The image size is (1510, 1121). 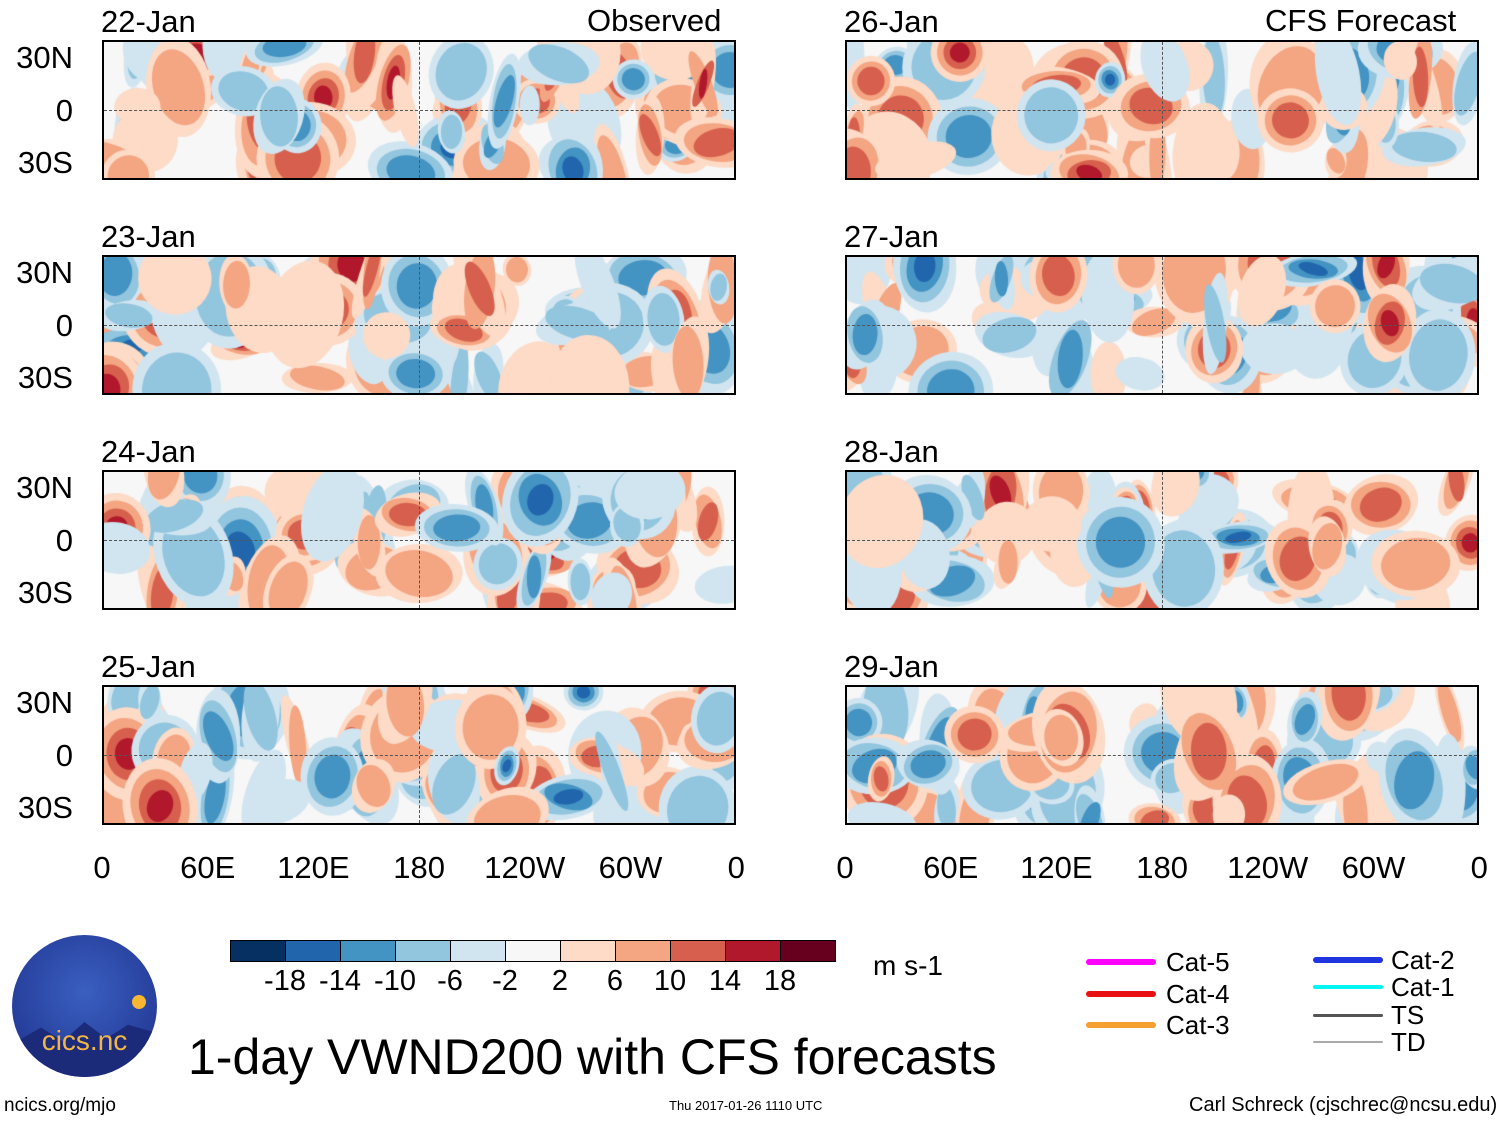 What do you see at coordinates (1408, 1042) in the screenshot?
I see `legend-label: TD` at bounding box center [1408, 1042].